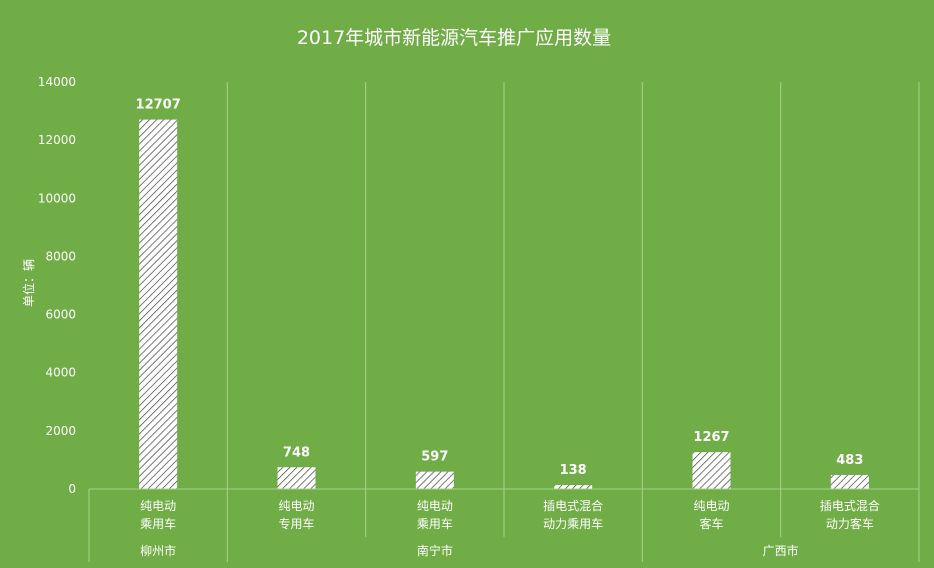  Describe the element at coordinates (60, 373) in the screenshot. I see `y-tick-label: 4000` at that location.